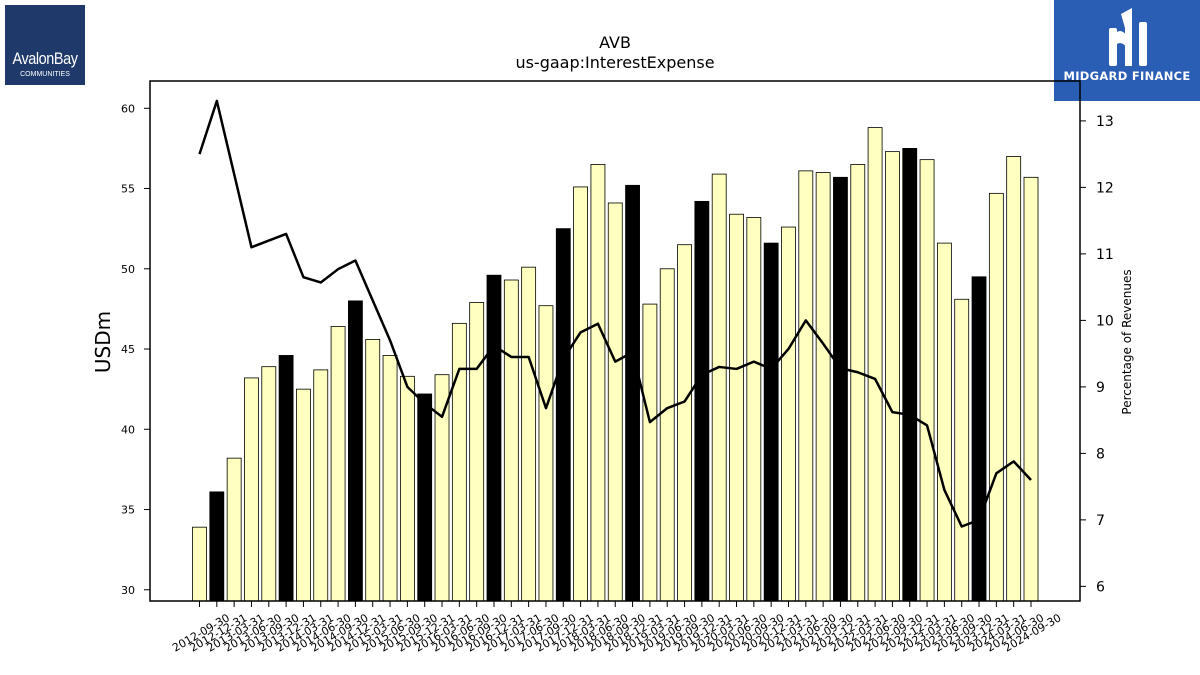 Image resolution: width=1200 pixels, height=675 pixels. I want to click on y-tick-label: 55, so click(128, 189).